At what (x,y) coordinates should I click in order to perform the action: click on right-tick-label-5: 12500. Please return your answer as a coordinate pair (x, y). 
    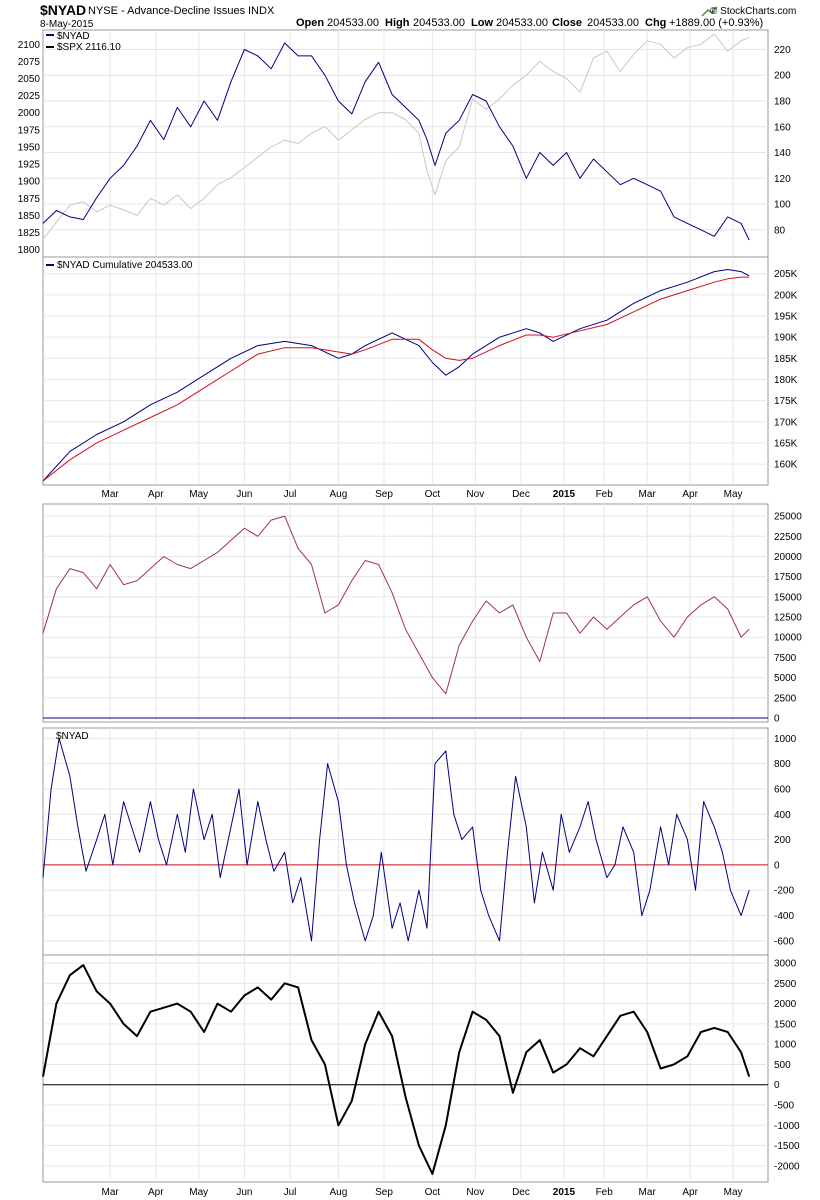
    Looking at the image, I should click on (788, 618).